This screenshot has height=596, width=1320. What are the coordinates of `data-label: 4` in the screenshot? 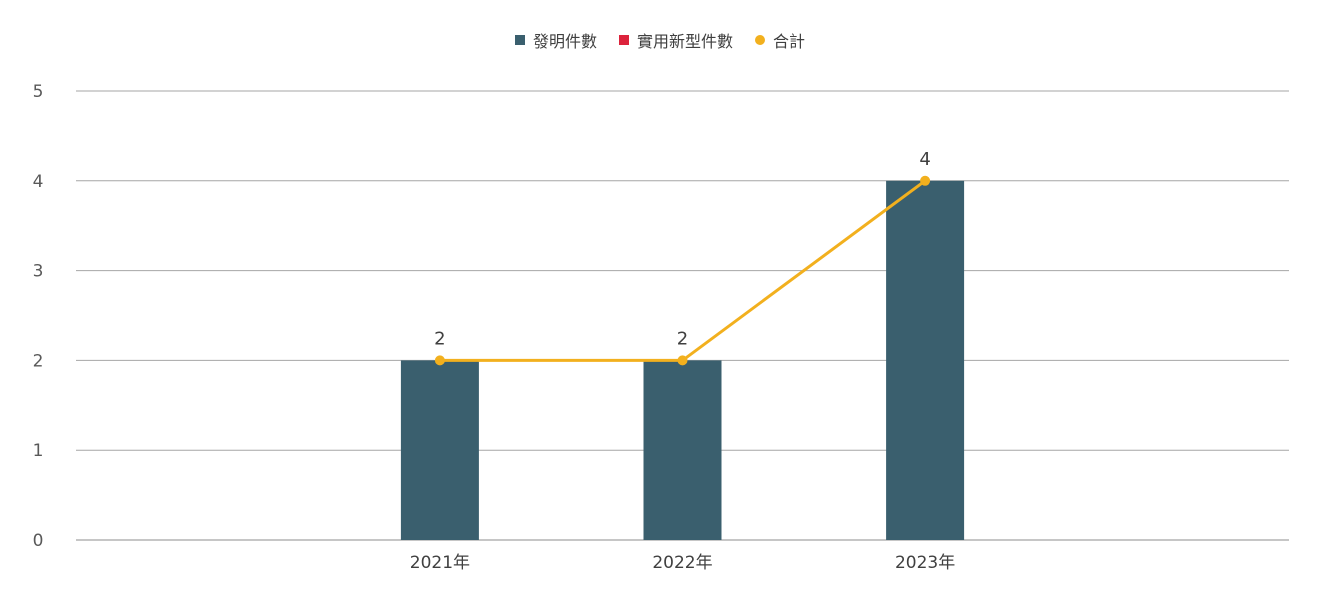 It's located at (924, 159).